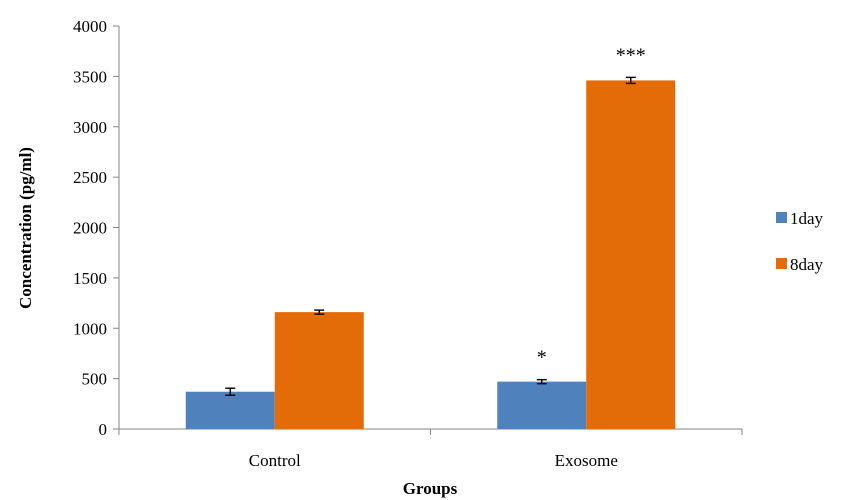 This screenshot has width=858, height=500. I want to click on y-tick-label: 1500, so click(90, 278).